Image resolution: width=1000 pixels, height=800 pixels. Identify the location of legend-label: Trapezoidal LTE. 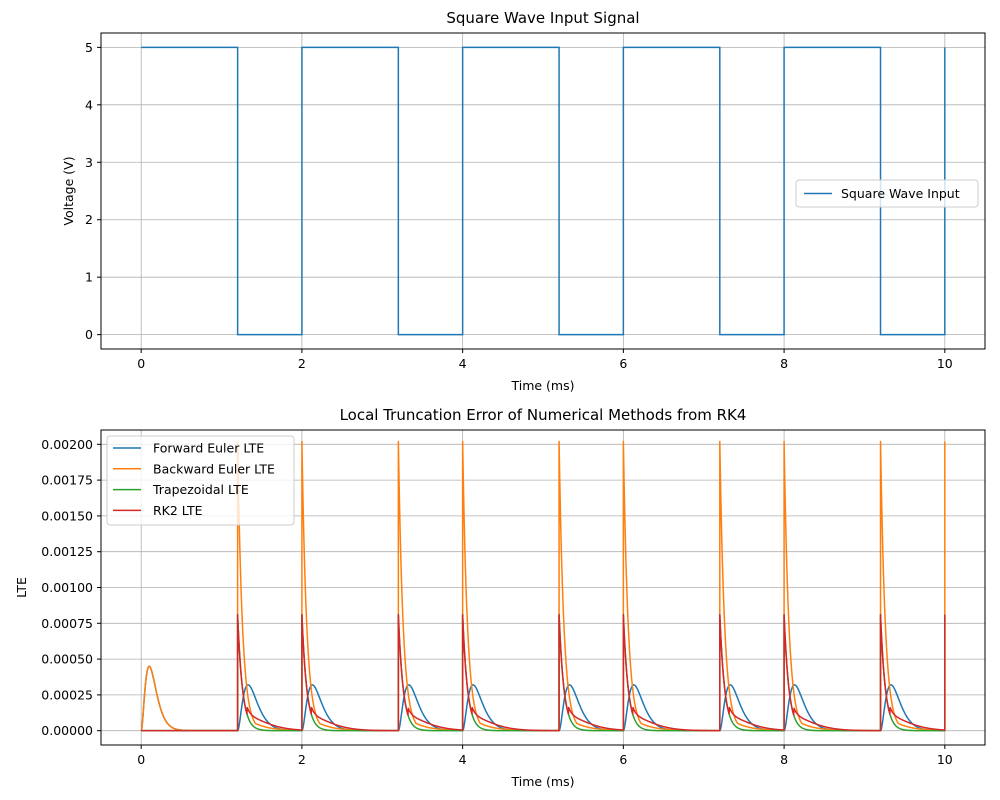
(200, 489).